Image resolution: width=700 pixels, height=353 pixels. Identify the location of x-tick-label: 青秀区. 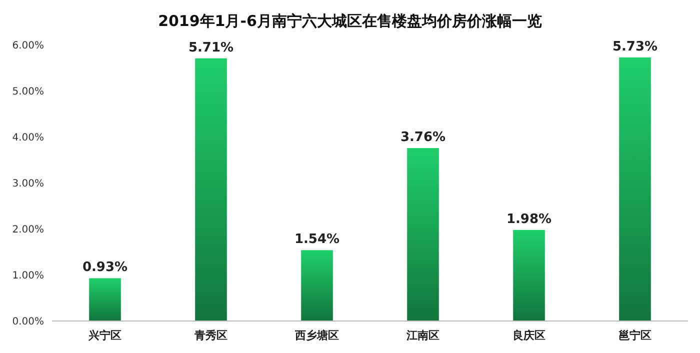
(211, 335).